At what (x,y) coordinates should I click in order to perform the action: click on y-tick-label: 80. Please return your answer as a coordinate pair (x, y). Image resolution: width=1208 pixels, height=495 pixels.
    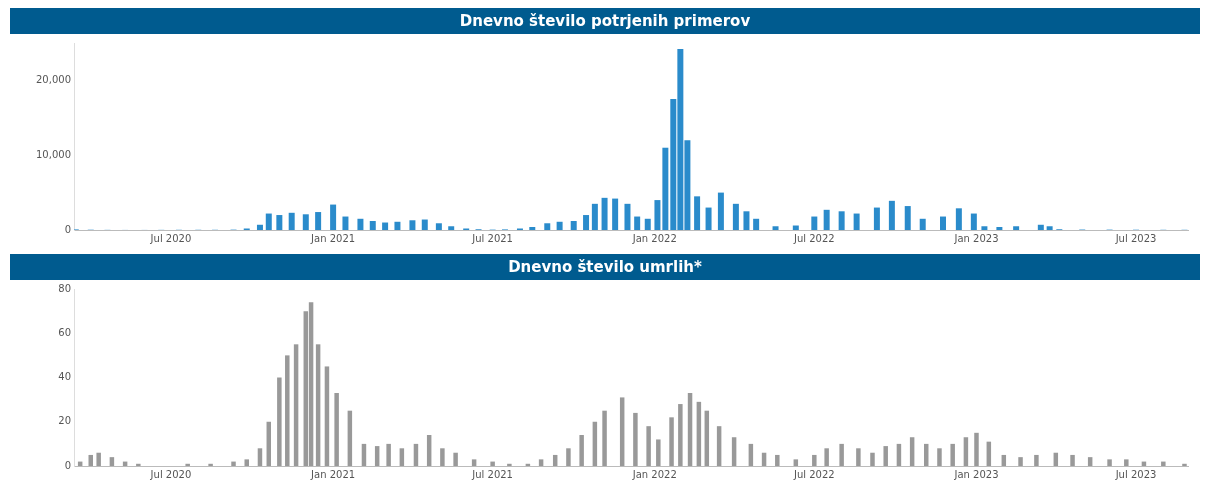
    Looking at the image, I should click on (64, 288).